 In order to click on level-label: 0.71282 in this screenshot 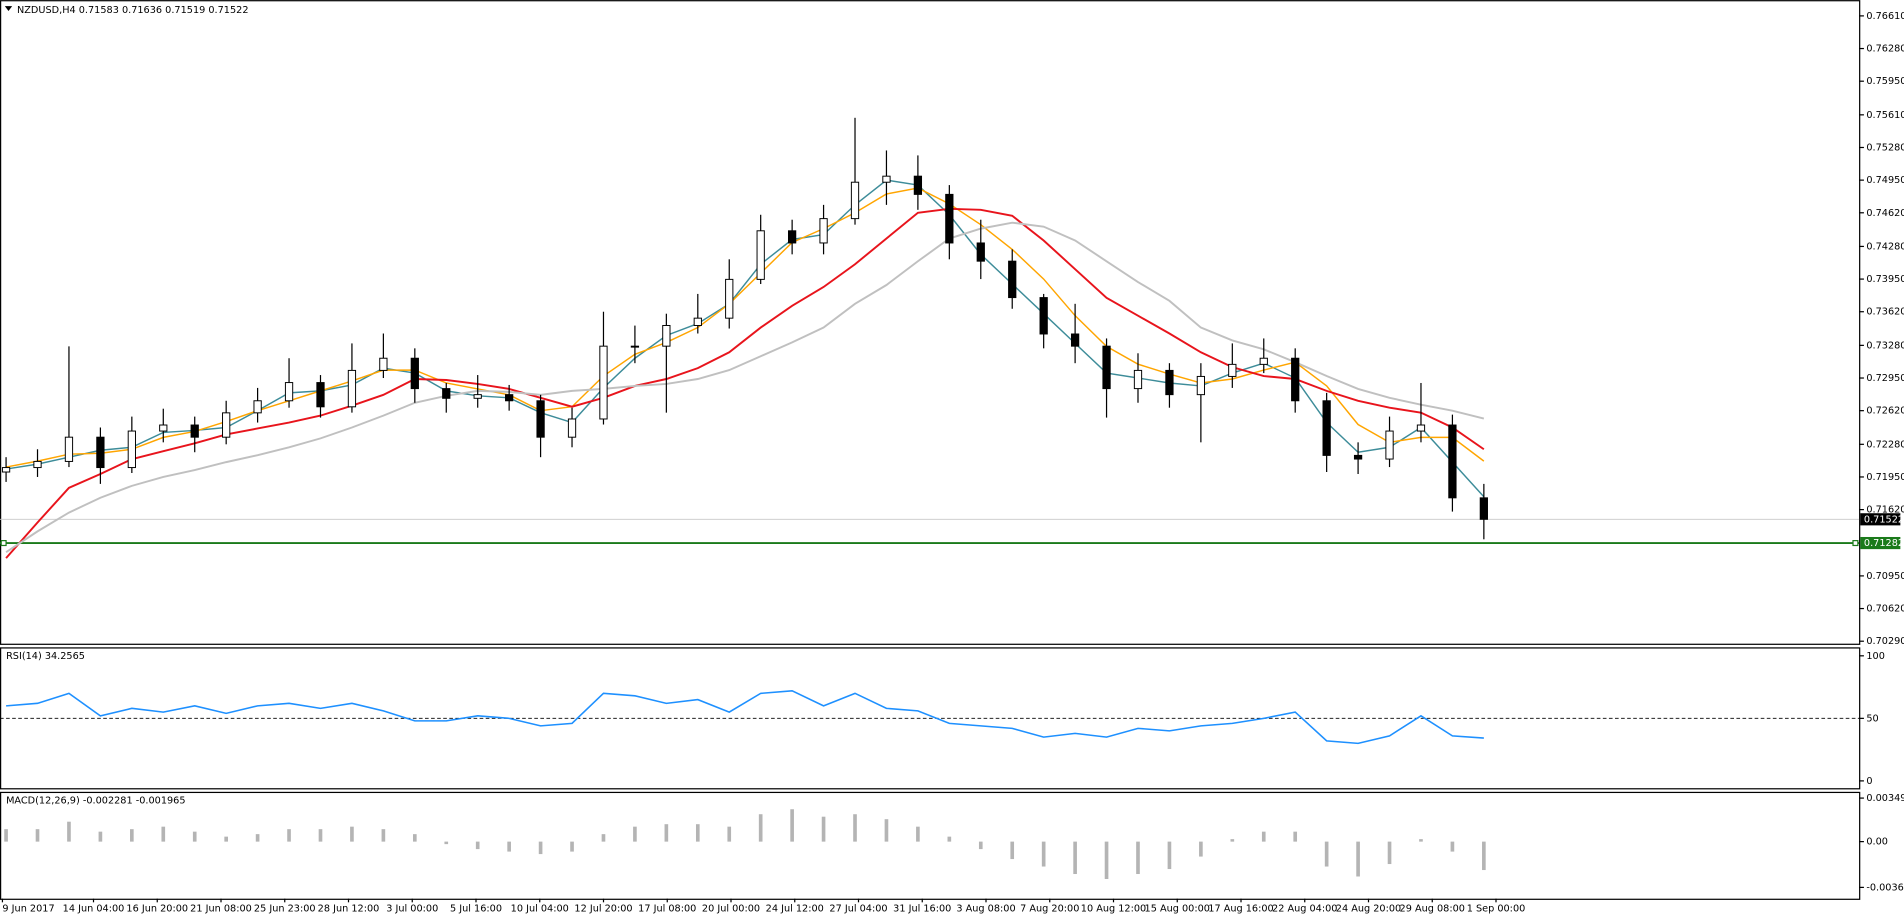, I will do `click(1884, 543)`.